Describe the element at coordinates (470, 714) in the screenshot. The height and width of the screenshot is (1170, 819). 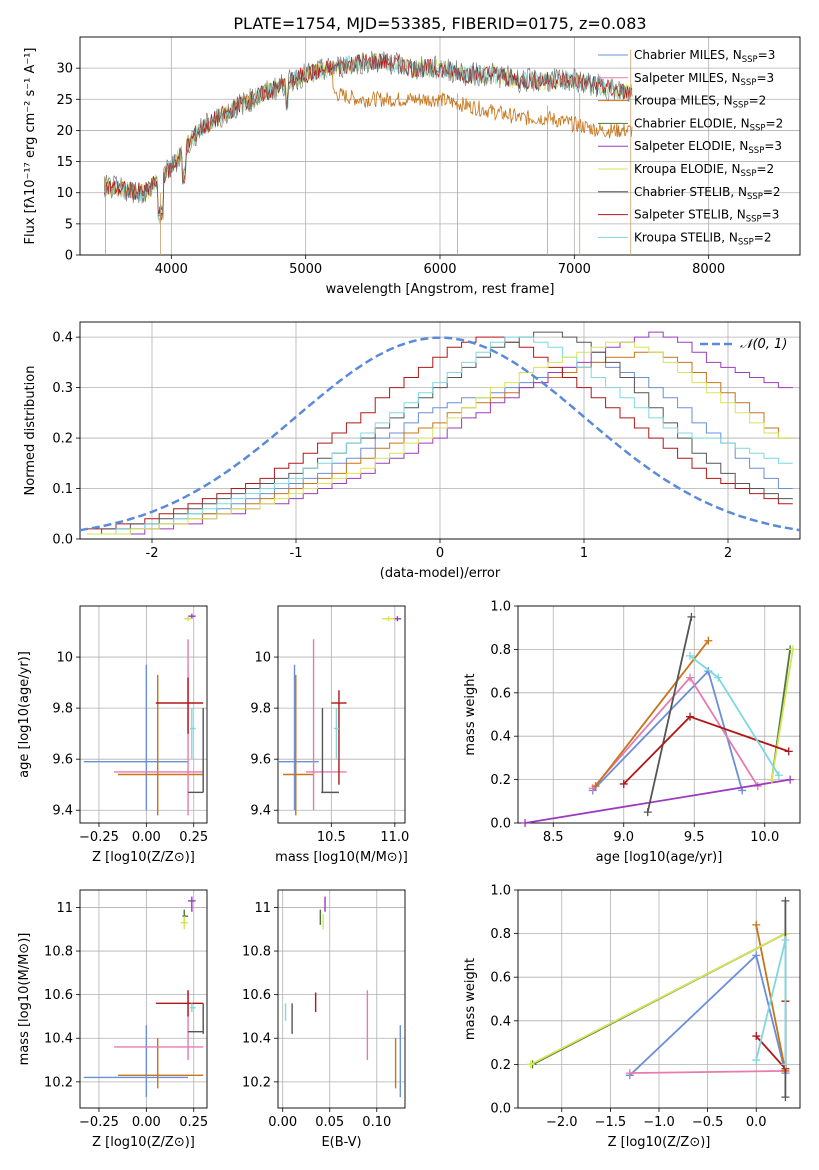
I see `y-axis-label: mass weight` at that location.